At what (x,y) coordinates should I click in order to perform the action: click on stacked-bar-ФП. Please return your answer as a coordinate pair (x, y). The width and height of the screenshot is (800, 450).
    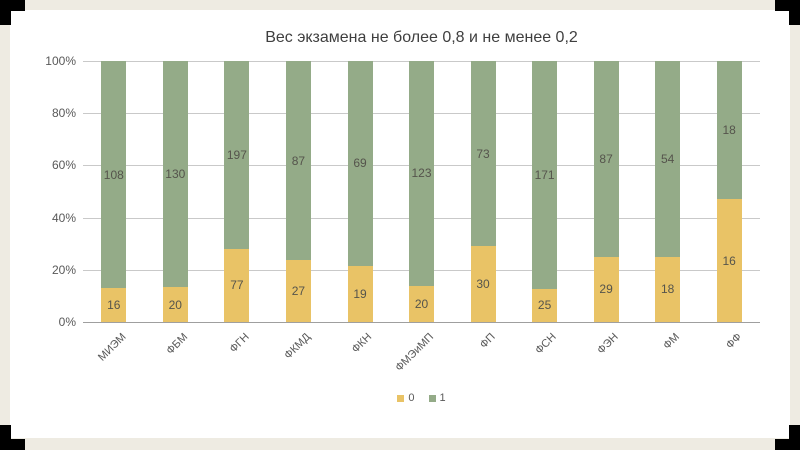
    Looking at the image, I should click on (483, 191).